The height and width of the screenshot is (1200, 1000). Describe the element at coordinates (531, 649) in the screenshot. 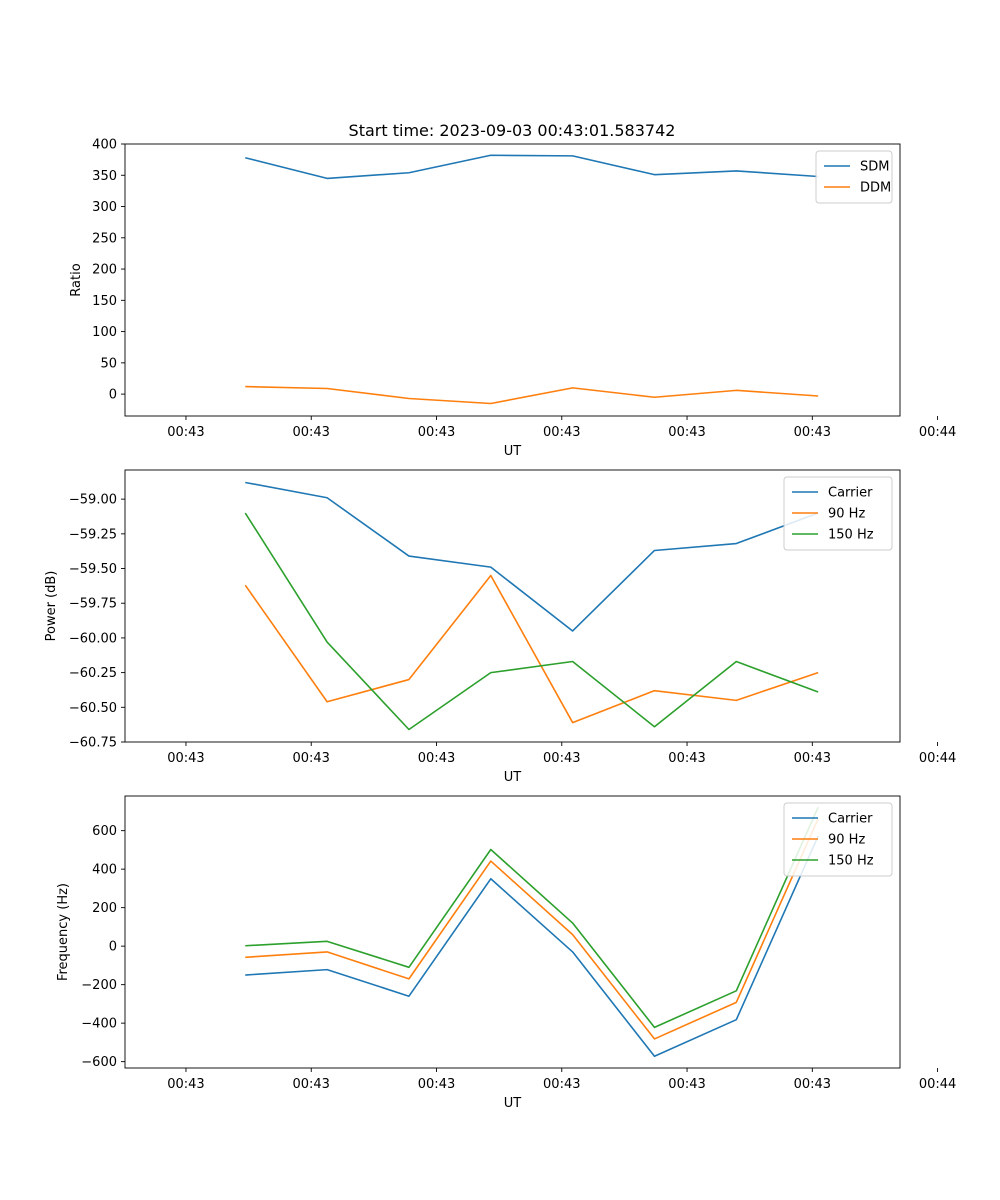

I see `power-chart-series-90-hz-line` at that location.